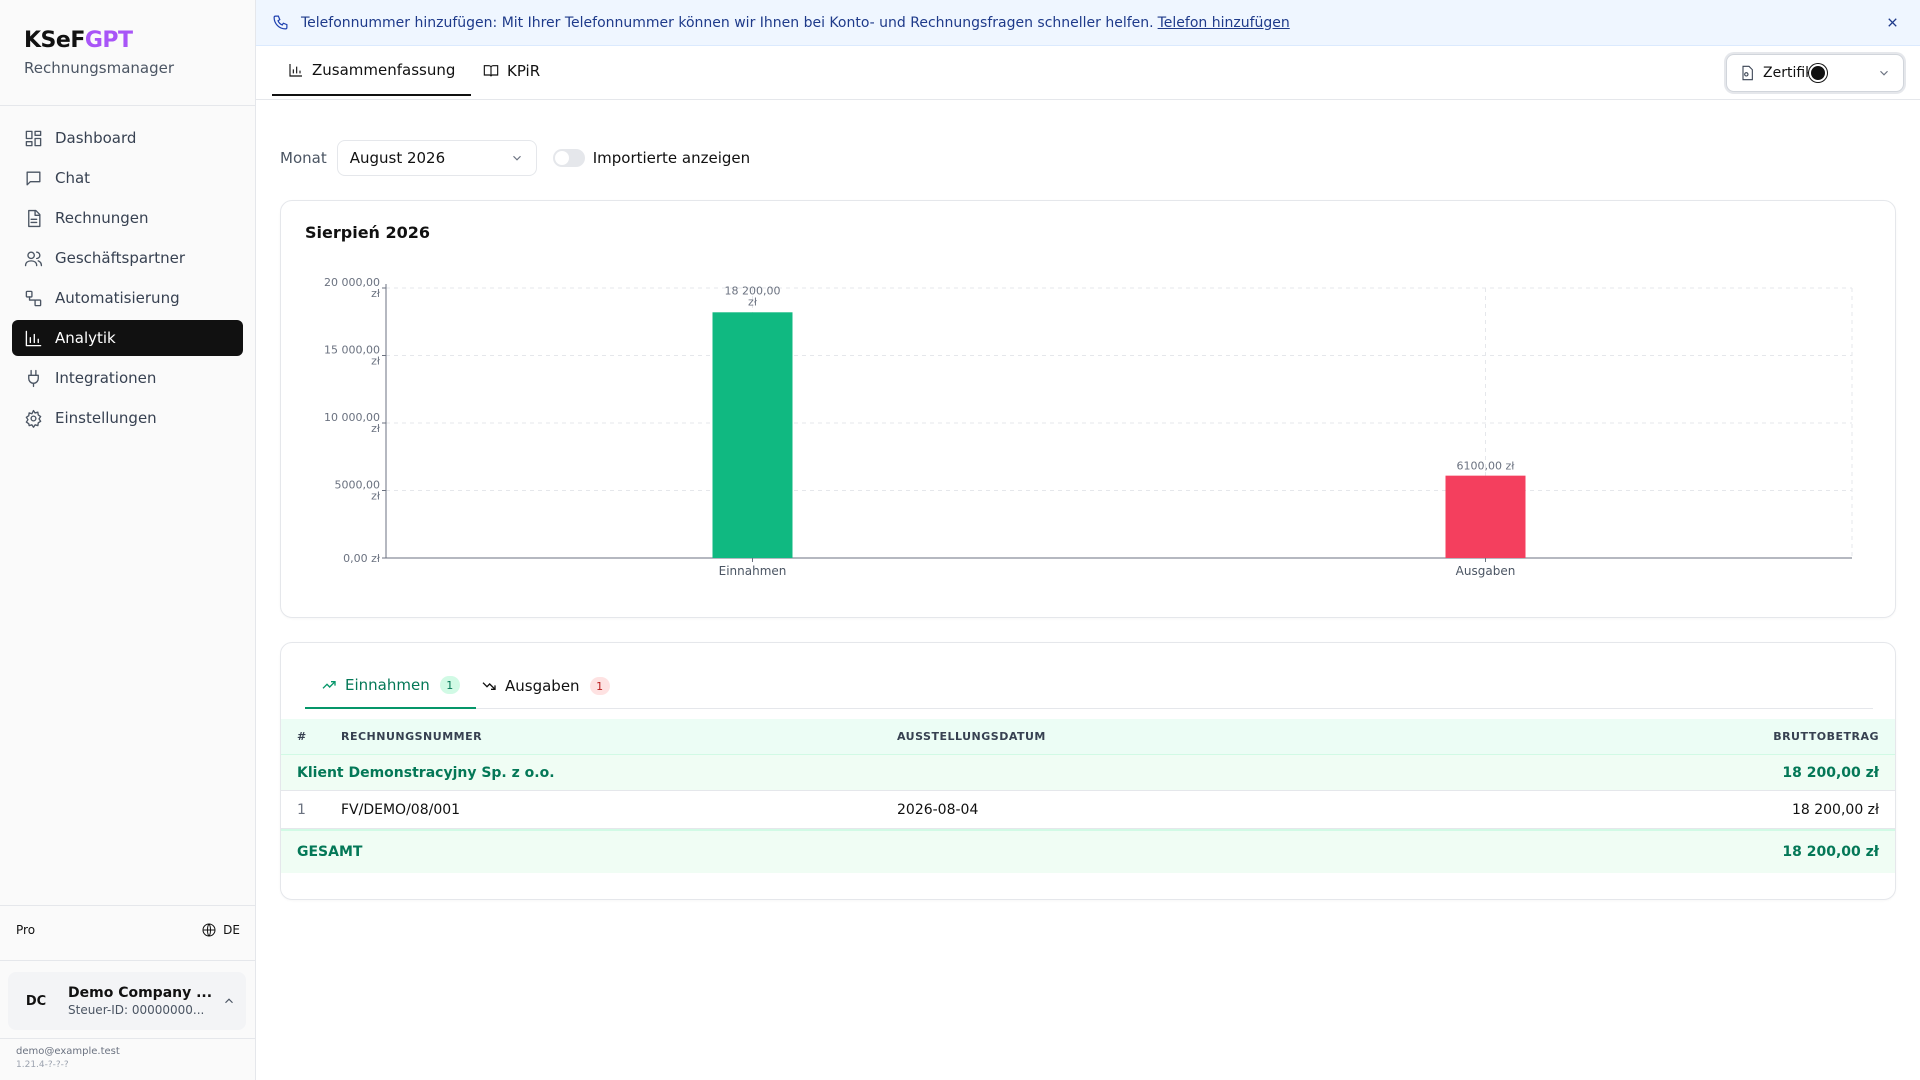  Describe the element at coordinates (401, 809) in the screenshot. I see `invoice-number: FV/DEMO/08/001` at that location.